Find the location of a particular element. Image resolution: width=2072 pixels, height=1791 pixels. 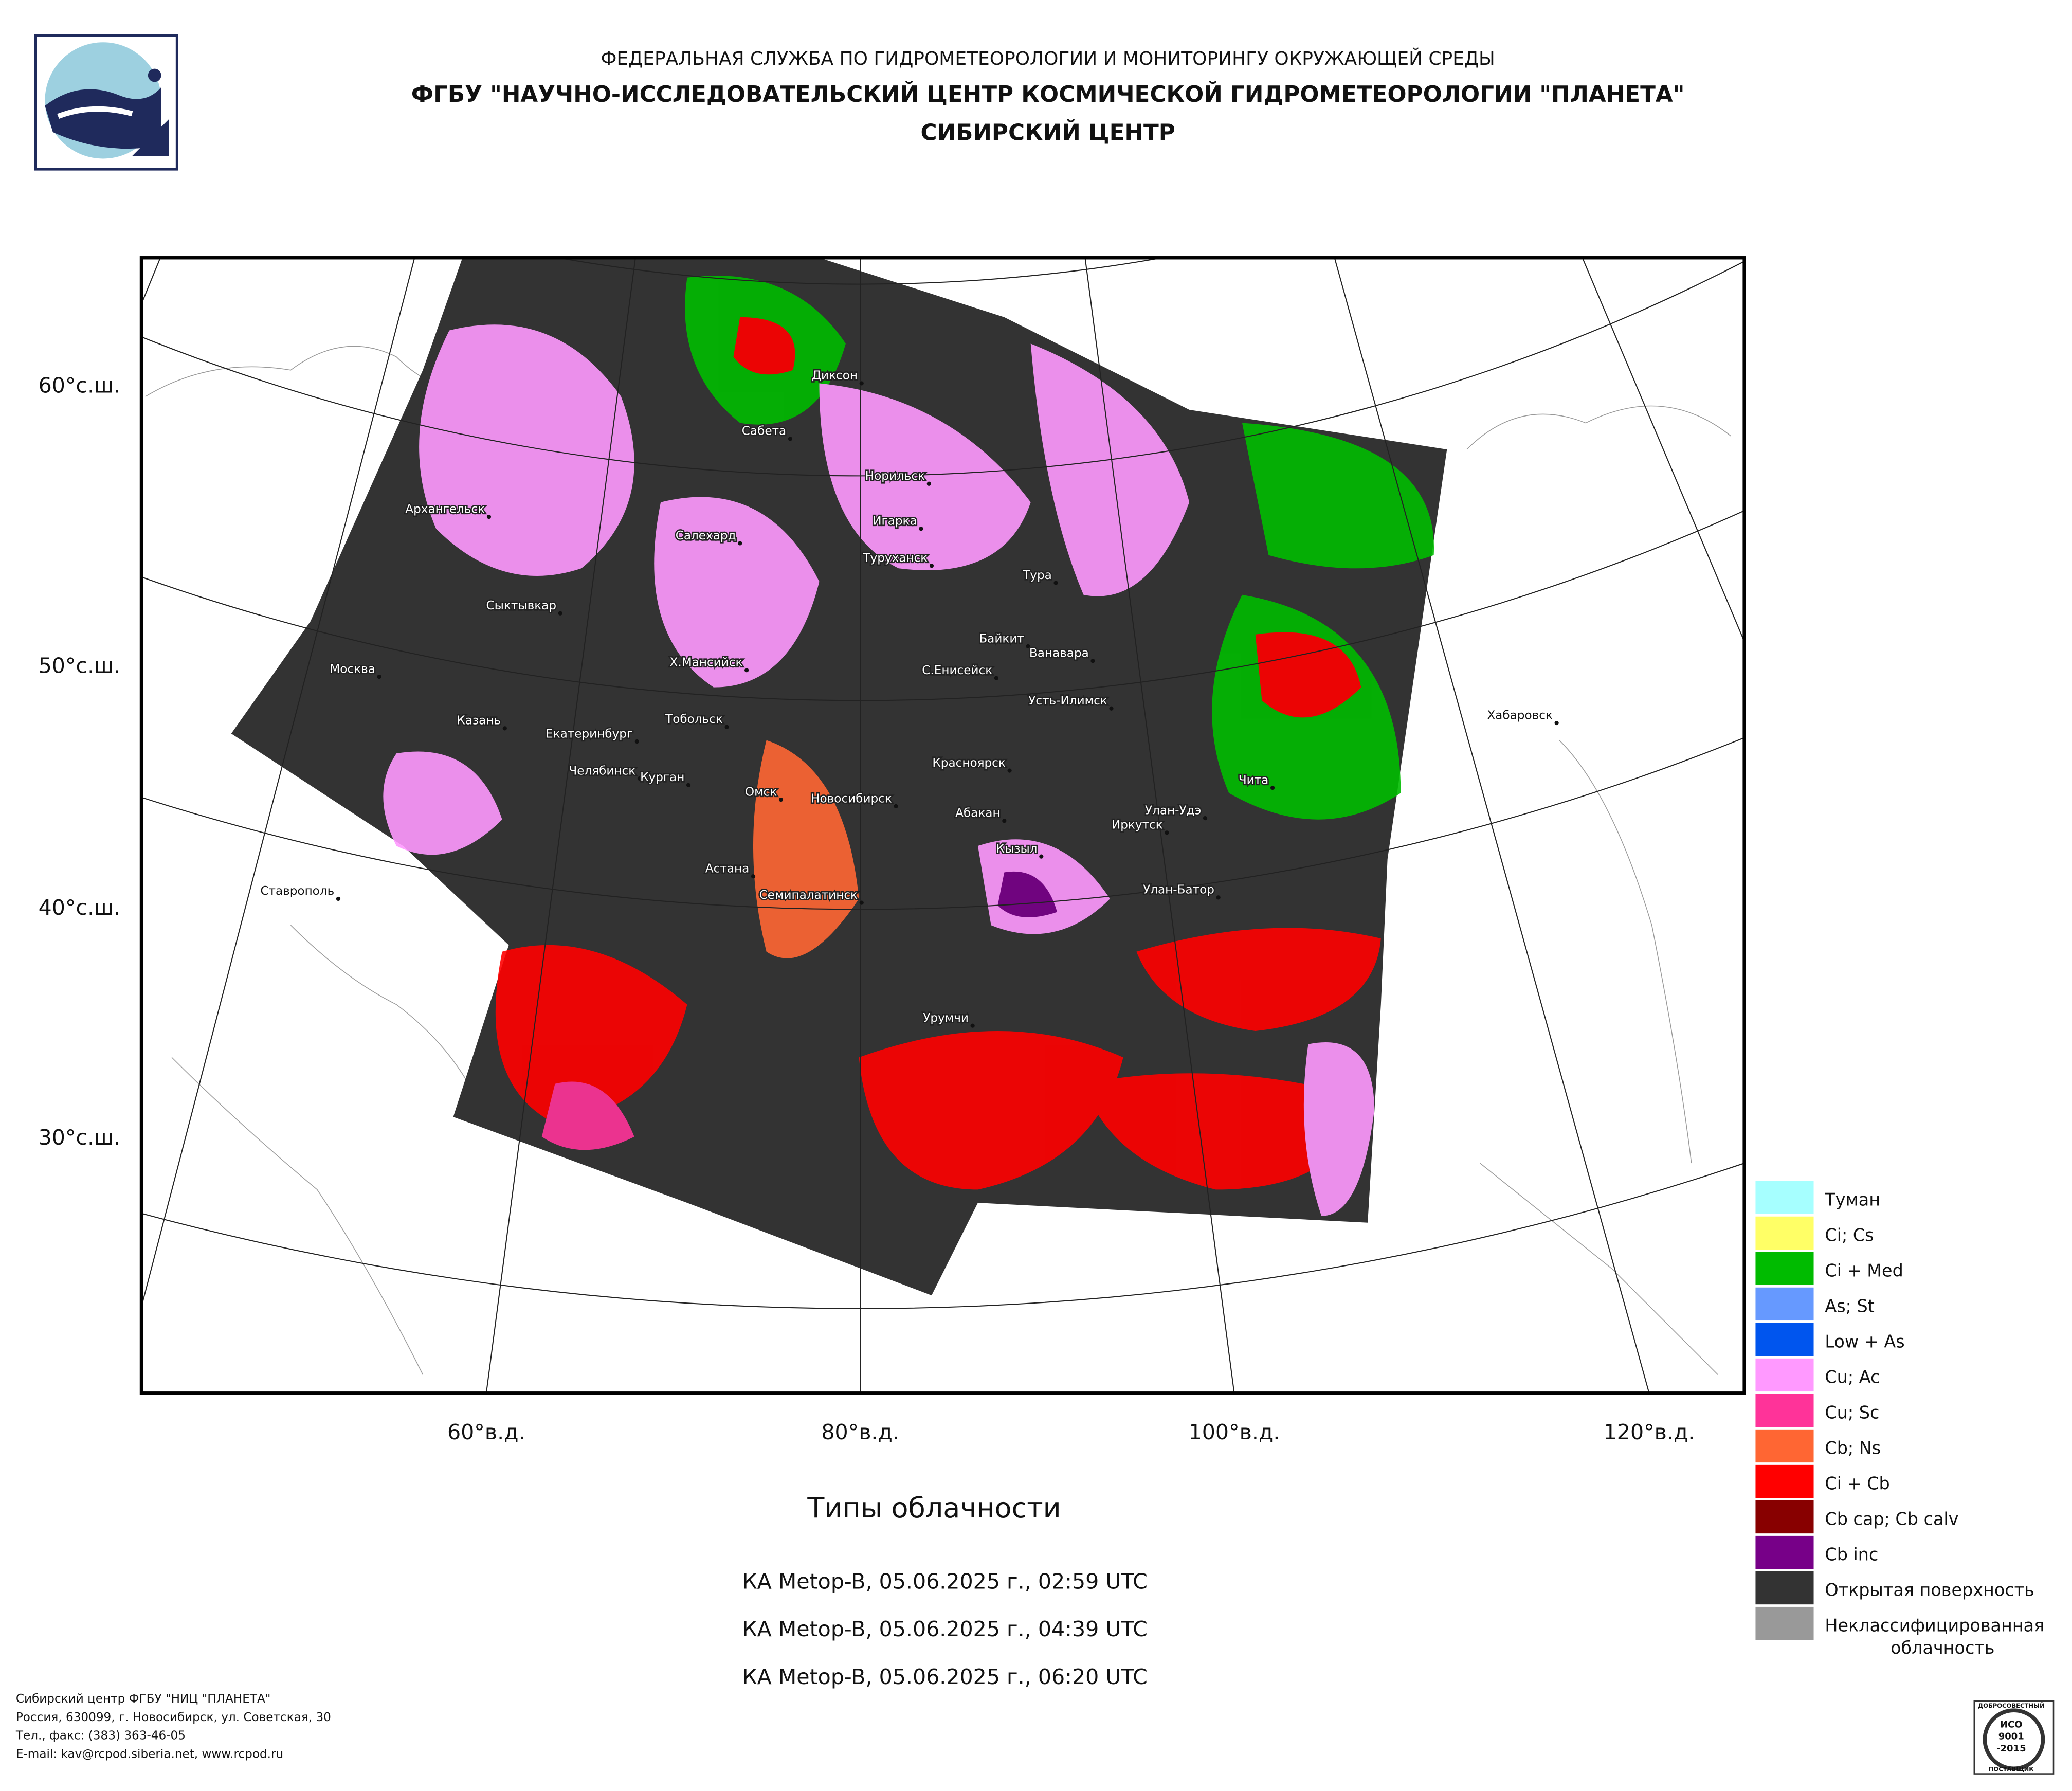

badge-text: -2015 is located at coordinates (2011, 1748).